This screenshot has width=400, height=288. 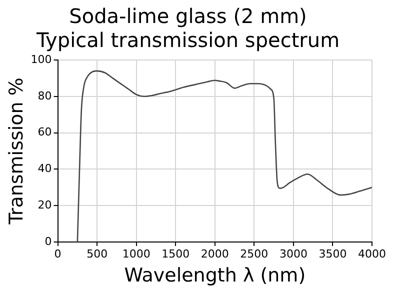 I want to click on x-tick-label: 2000, so click(x=214, y=253).